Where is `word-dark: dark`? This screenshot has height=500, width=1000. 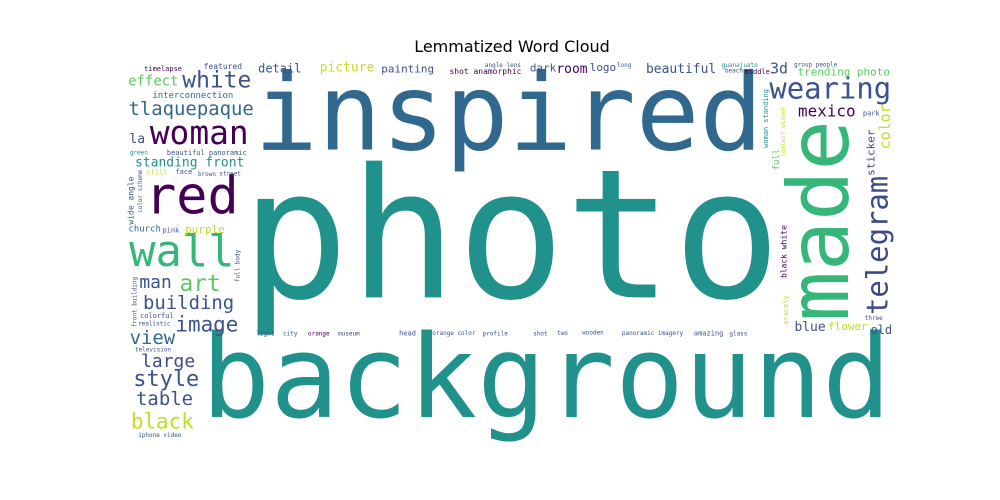
word-dark: dark is located at coordinates (543, 68).